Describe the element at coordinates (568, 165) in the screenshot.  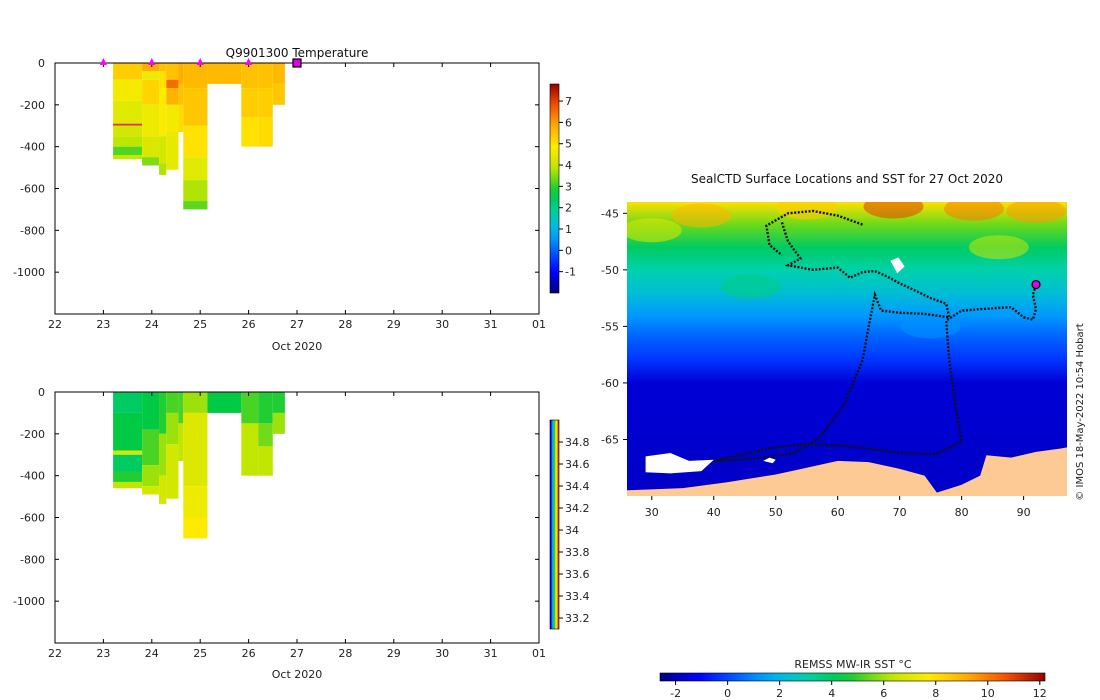
I see `colorbar-tick-label: 4` at that location.